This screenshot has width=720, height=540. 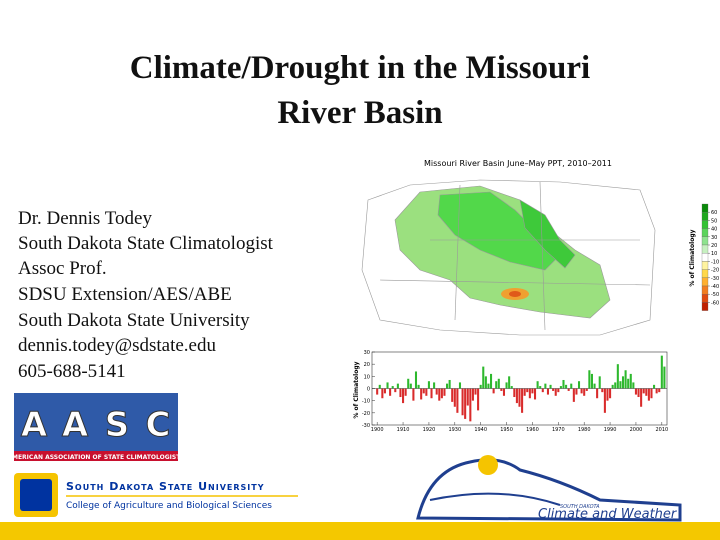 What do you see at coordinates (96, 422) in the screenshot?
I see `aasc-bg` at bounding box center [96, 422].